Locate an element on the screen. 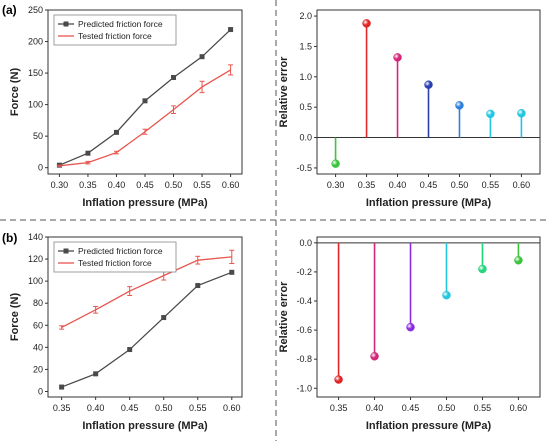 The height and width of the screenshot is (446, 550). panel-label-b: (b) is located at coordinates (9, 238).